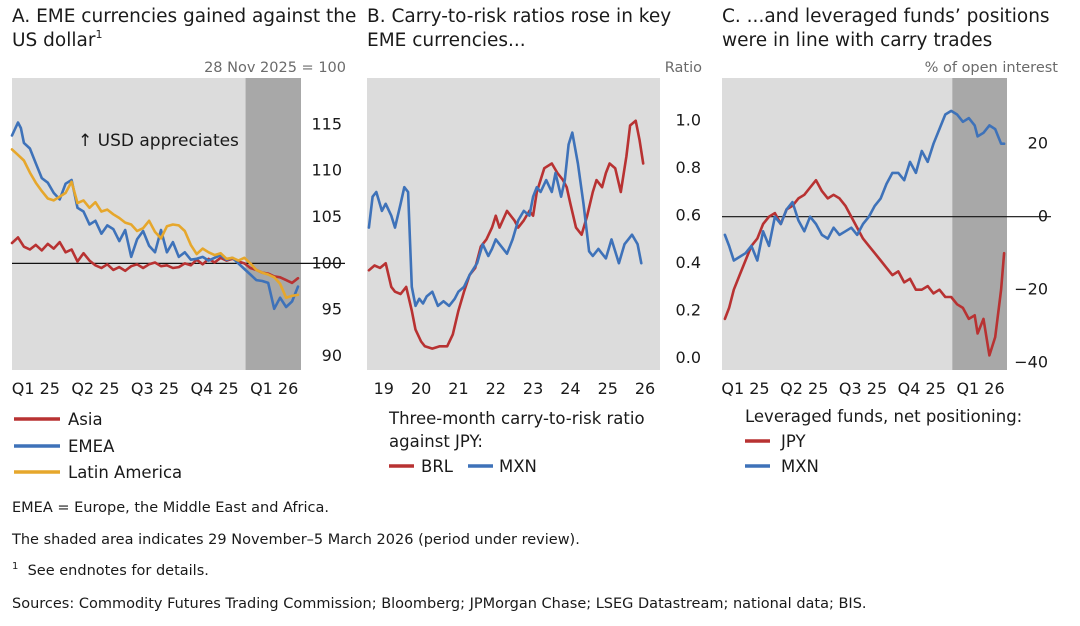 Image resolution: width=1080 pixels, height=626 pixels. I want to click on panel-a-series-latin-america, so click(155, 224).